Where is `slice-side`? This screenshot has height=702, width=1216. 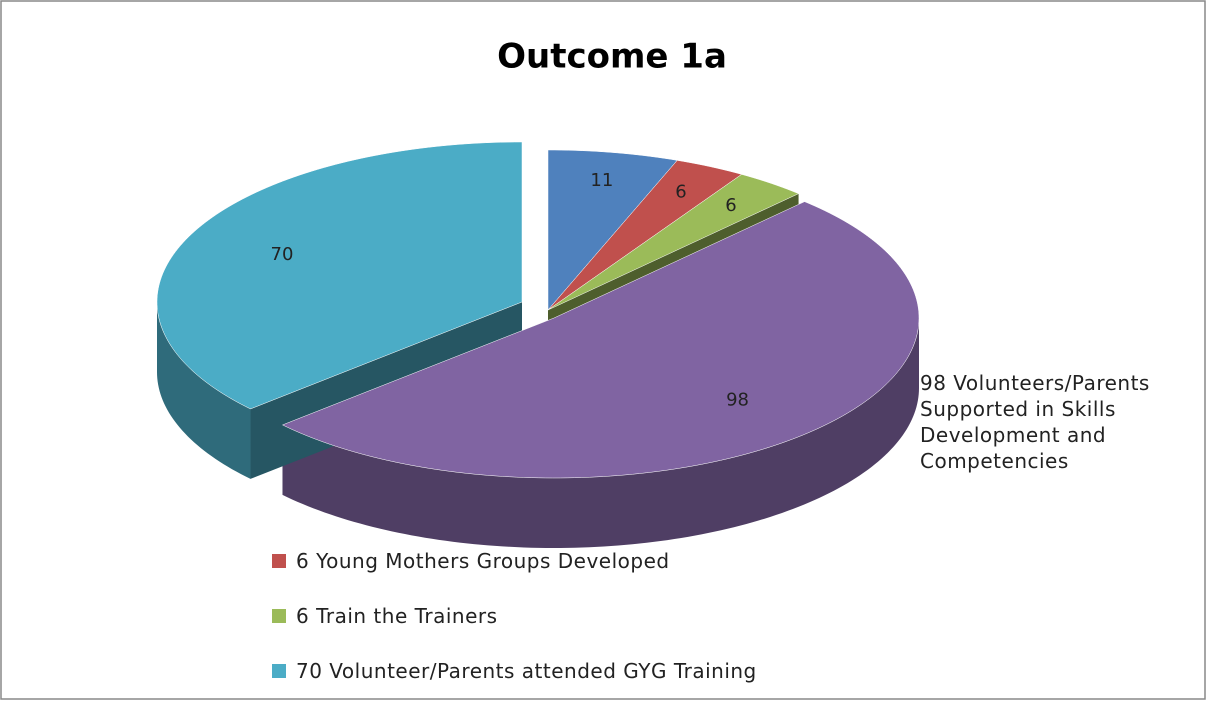 slice-side is located at coordinates (204, 390).